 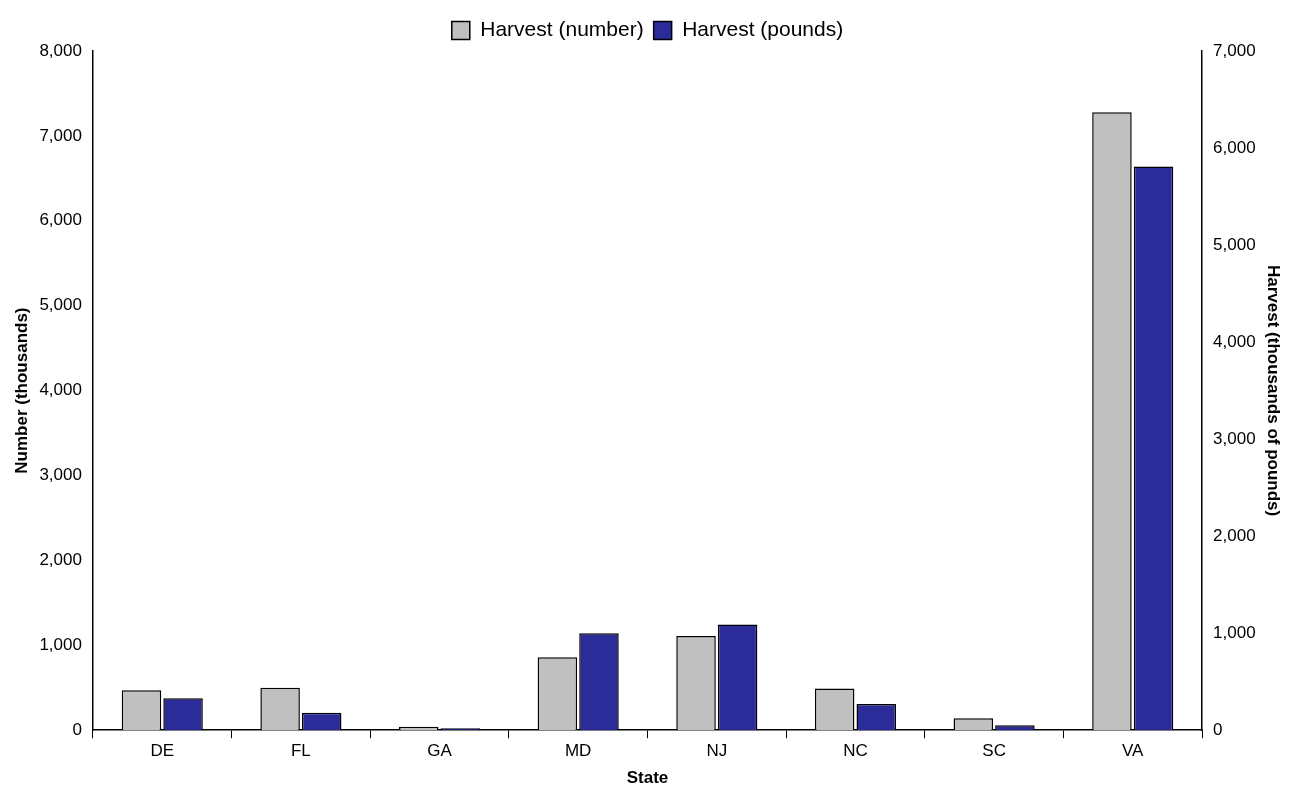 What do you see at coordinates (763, 29) in the screenshot?
I see `legend-label: Harvest (pounds)` at bounding box center [763, 29].